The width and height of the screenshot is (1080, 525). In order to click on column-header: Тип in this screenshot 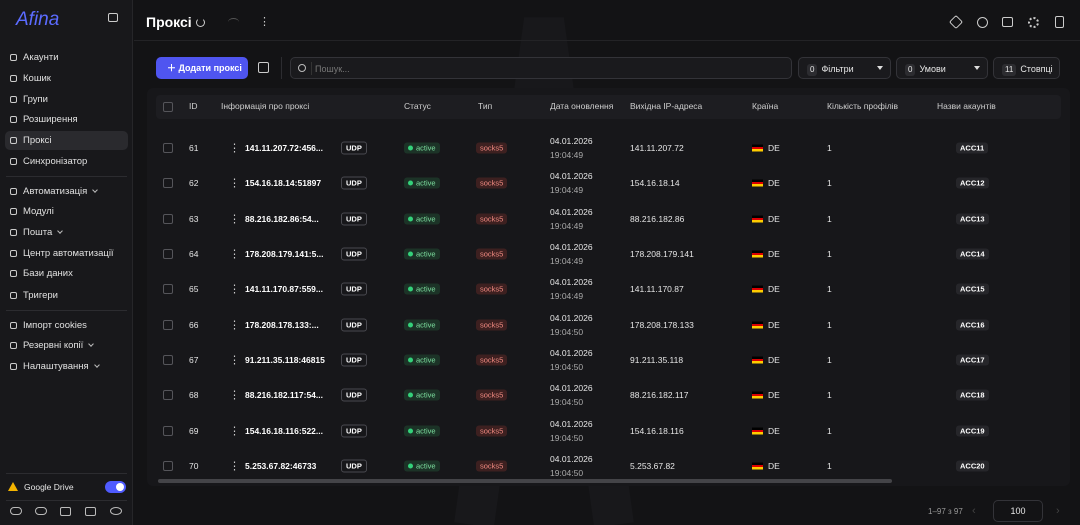, I will do `click(485, 106)`.